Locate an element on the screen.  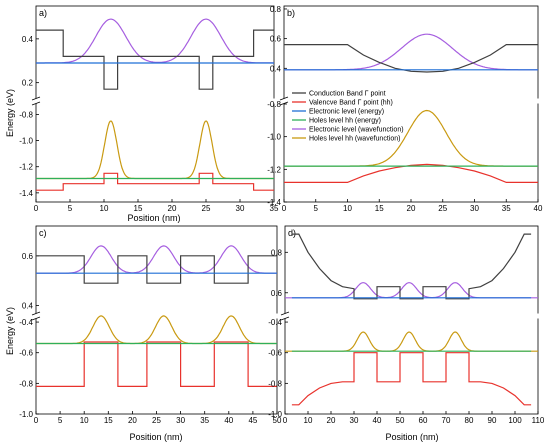
x-tick-label-c: 25 is located at coordinates (156, 420).